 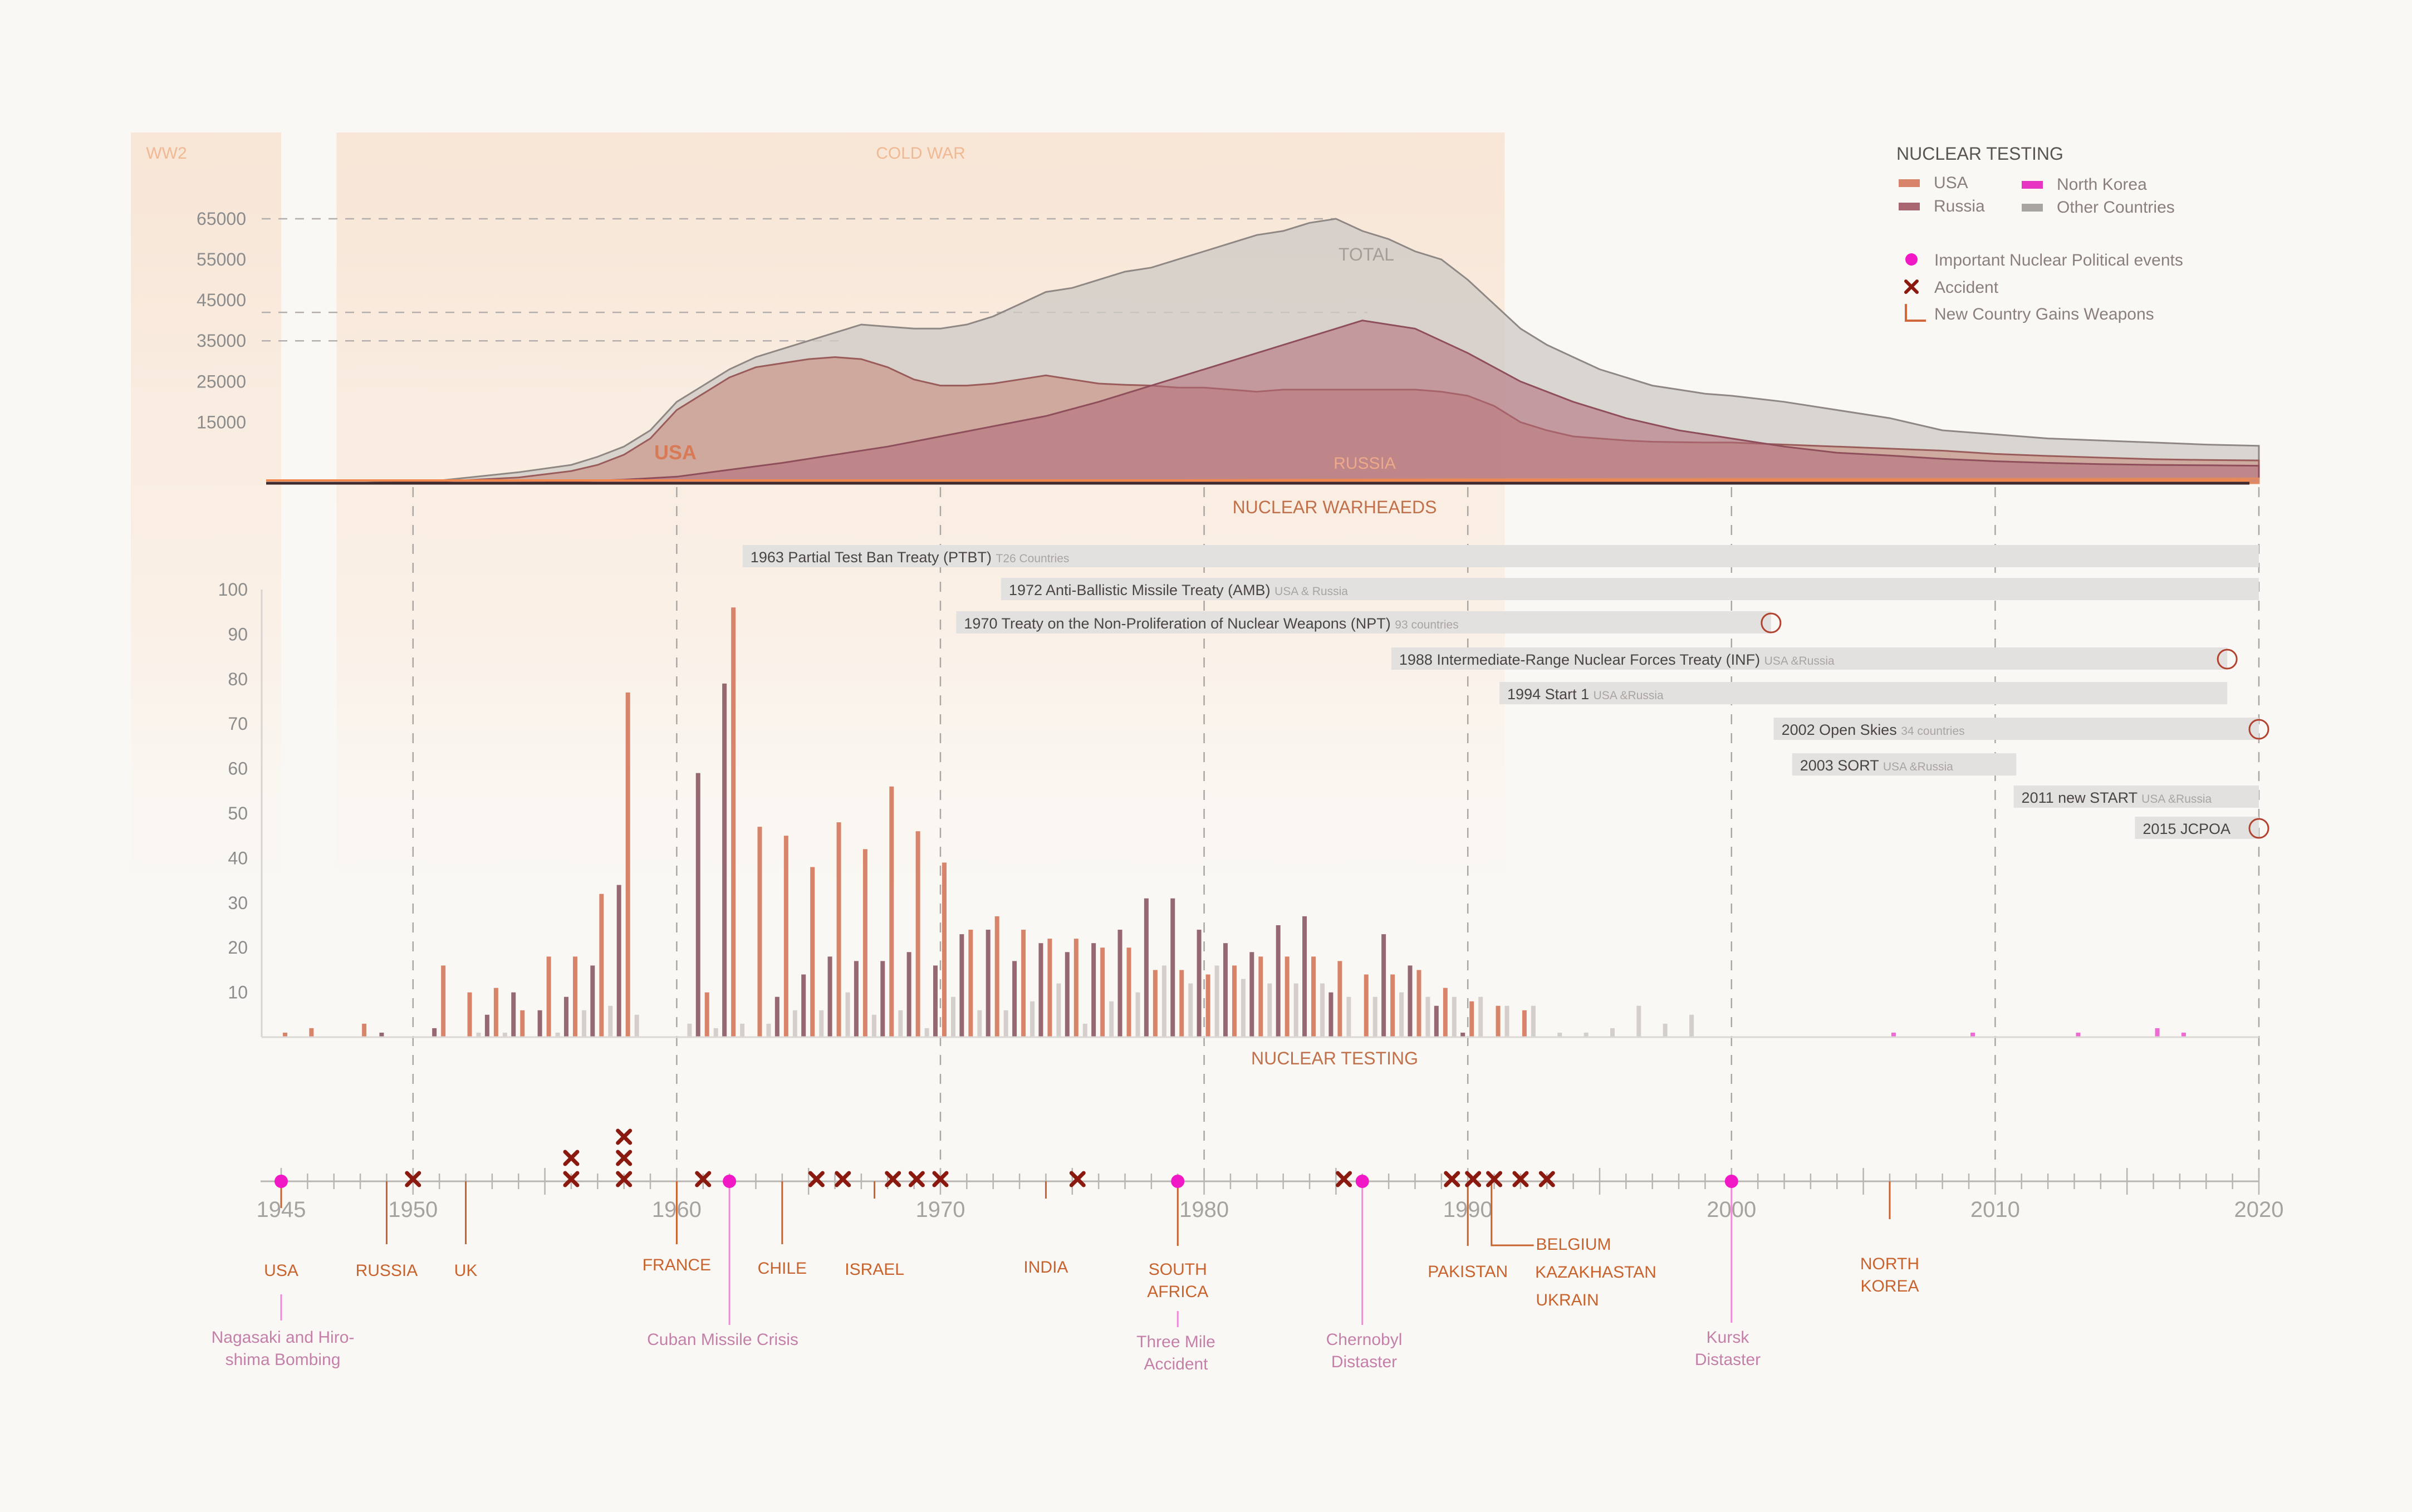 What do you see at coordinates (166, 153) in the screenshot?
I see `era-label-0: WW2` at bounding box center [166, 153].